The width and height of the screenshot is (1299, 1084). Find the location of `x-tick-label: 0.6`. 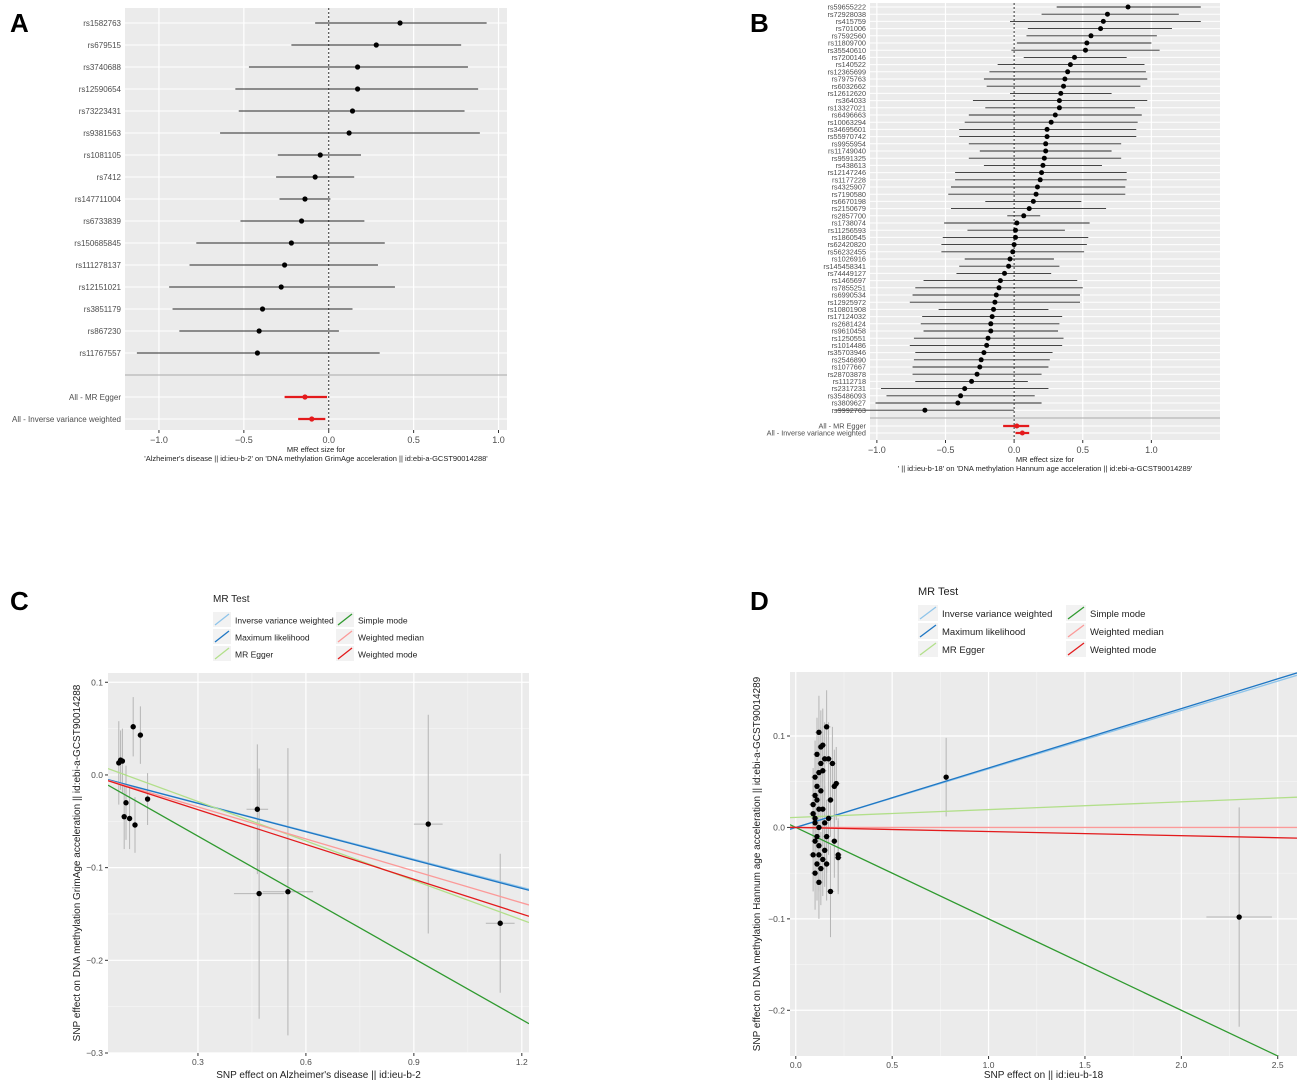

x-tick-label: 0.6 is located at coordinates (306, 1062).